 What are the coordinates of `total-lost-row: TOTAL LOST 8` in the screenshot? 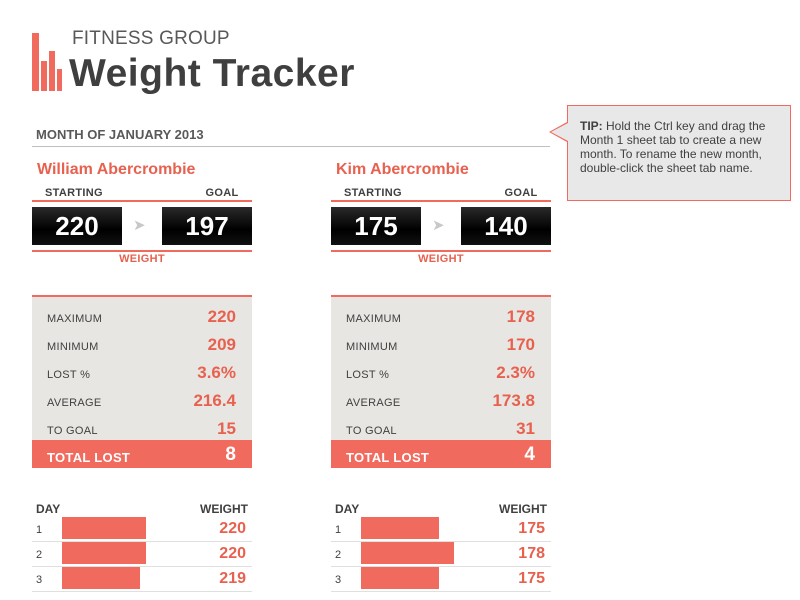 It's located at (142, 454).